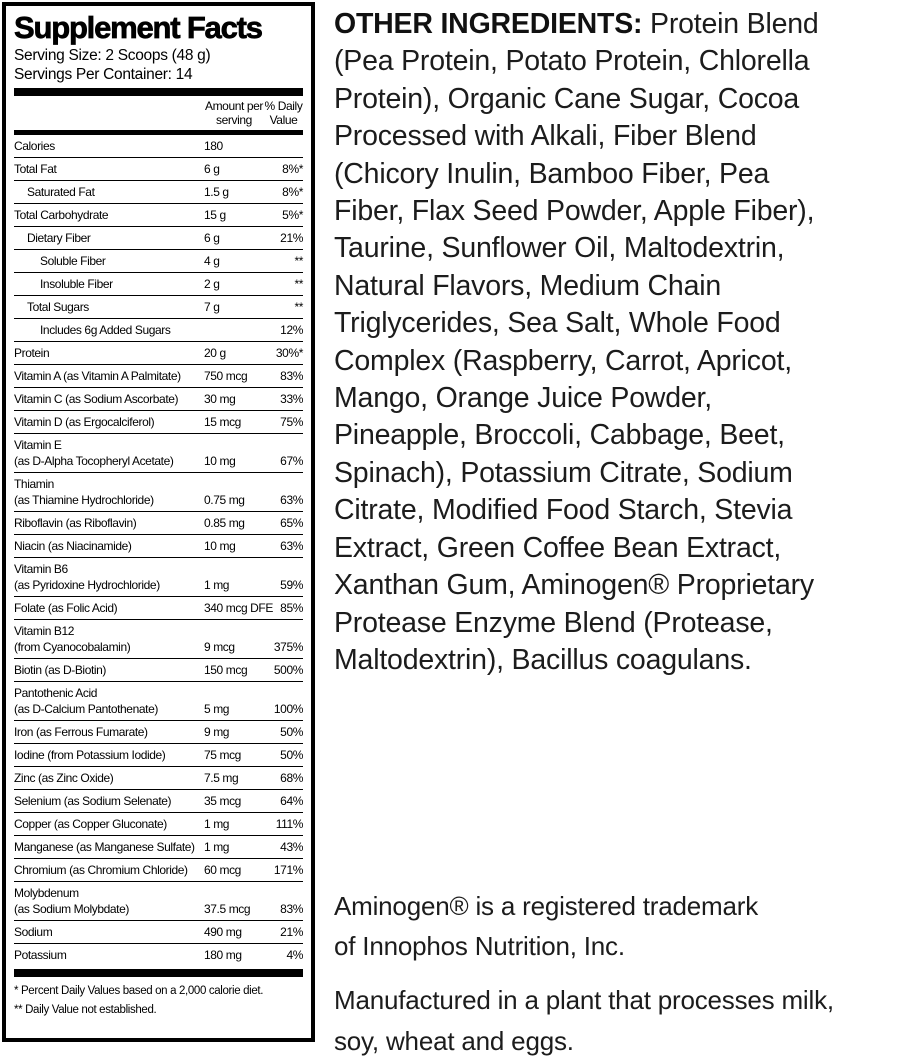 The width and height of the screenshot is (911, 1062). Describe the element at coordinates (158, 973) in the screenshot. I see `thick-divider-bottom` at that location.